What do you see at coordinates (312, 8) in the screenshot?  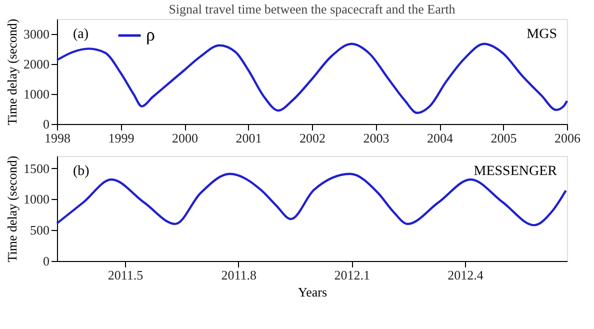 I see `chart-title: Signal travel time between the spacecraft and the Earth` at bounding box center [312, 8].